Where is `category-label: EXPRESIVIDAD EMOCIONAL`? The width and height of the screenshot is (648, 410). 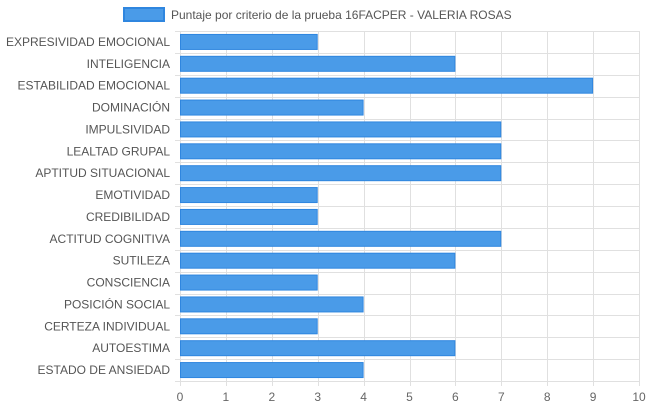 category-label: EXPRESIVIDAD EMOCIONAL is located at coordinates (88, 42).